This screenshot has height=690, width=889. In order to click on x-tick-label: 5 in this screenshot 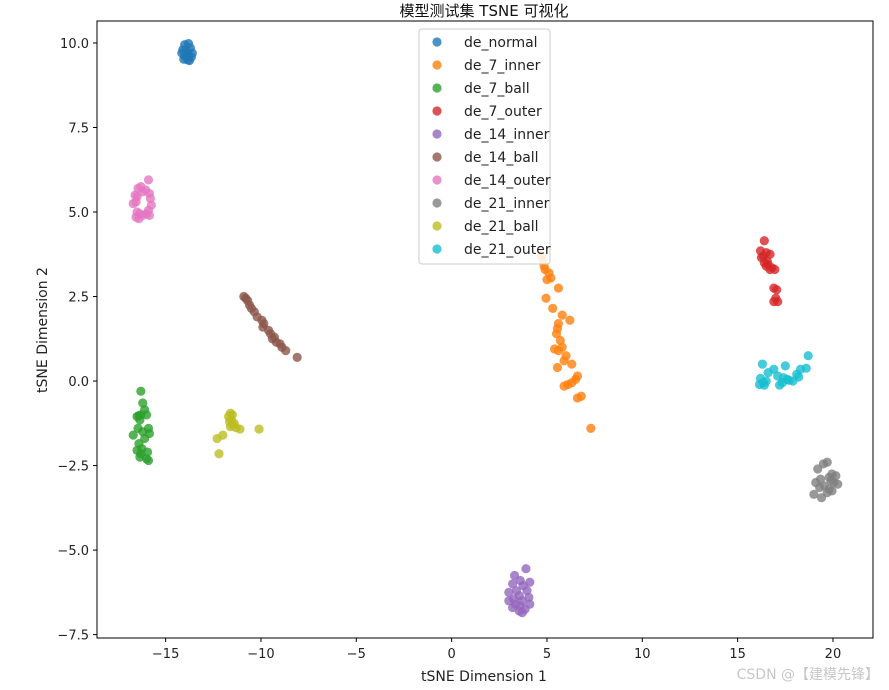, I will do `click(547, 654)`.